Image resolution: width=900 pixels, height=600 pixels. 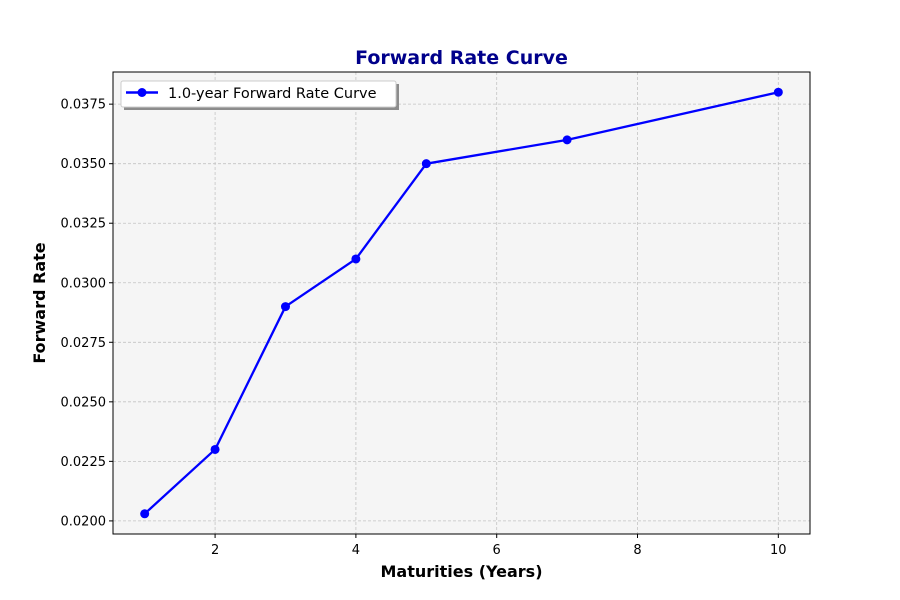 I want to click on legend-series-marker, so click(x=142, y=92).